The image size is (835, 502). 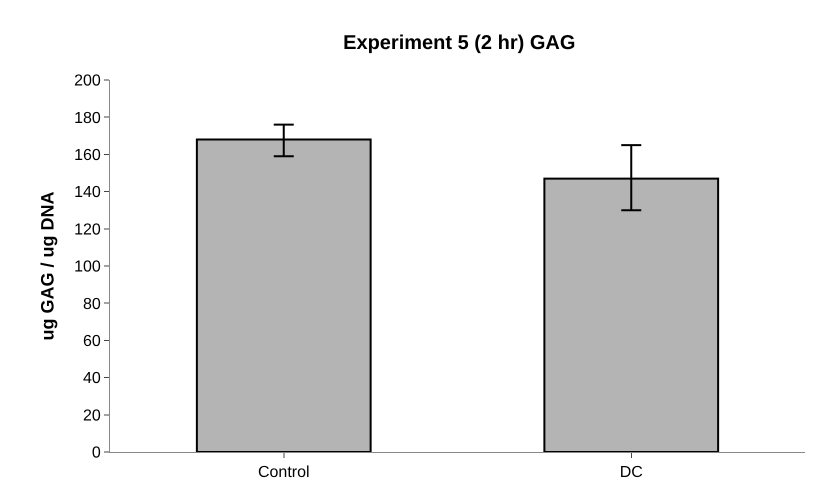 I want to click on y-tick-label: 60, so click(x=92, y=341).